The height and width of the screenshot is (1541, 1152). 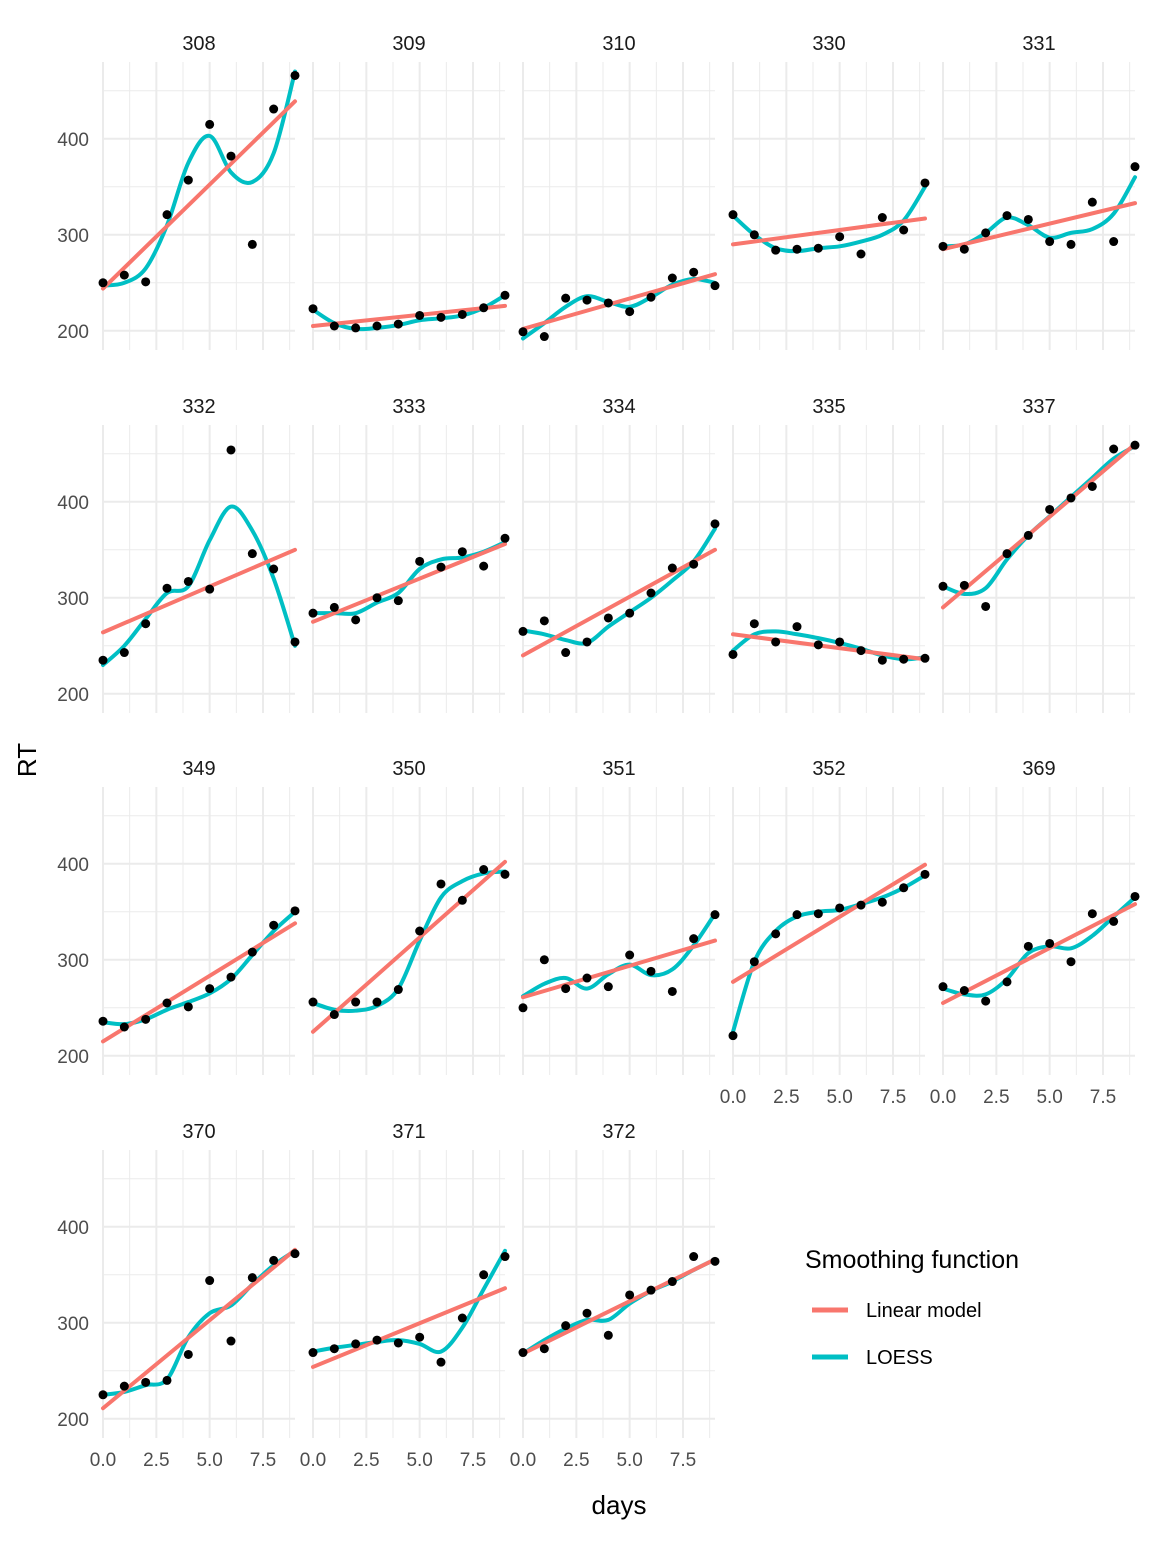 I want to click on panel-title: 352, so click(x=828, y=769).